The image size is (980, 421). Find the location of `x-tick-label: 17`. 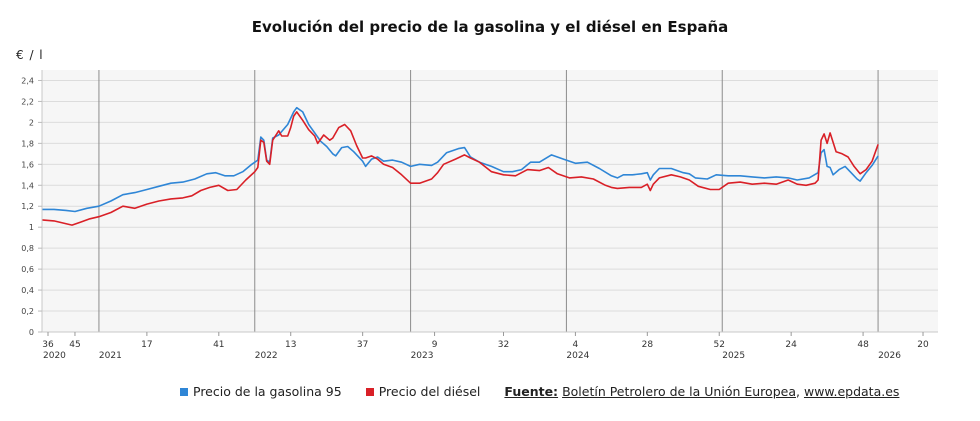

x-tick-label: 17 is located at coordinates (146, 345).